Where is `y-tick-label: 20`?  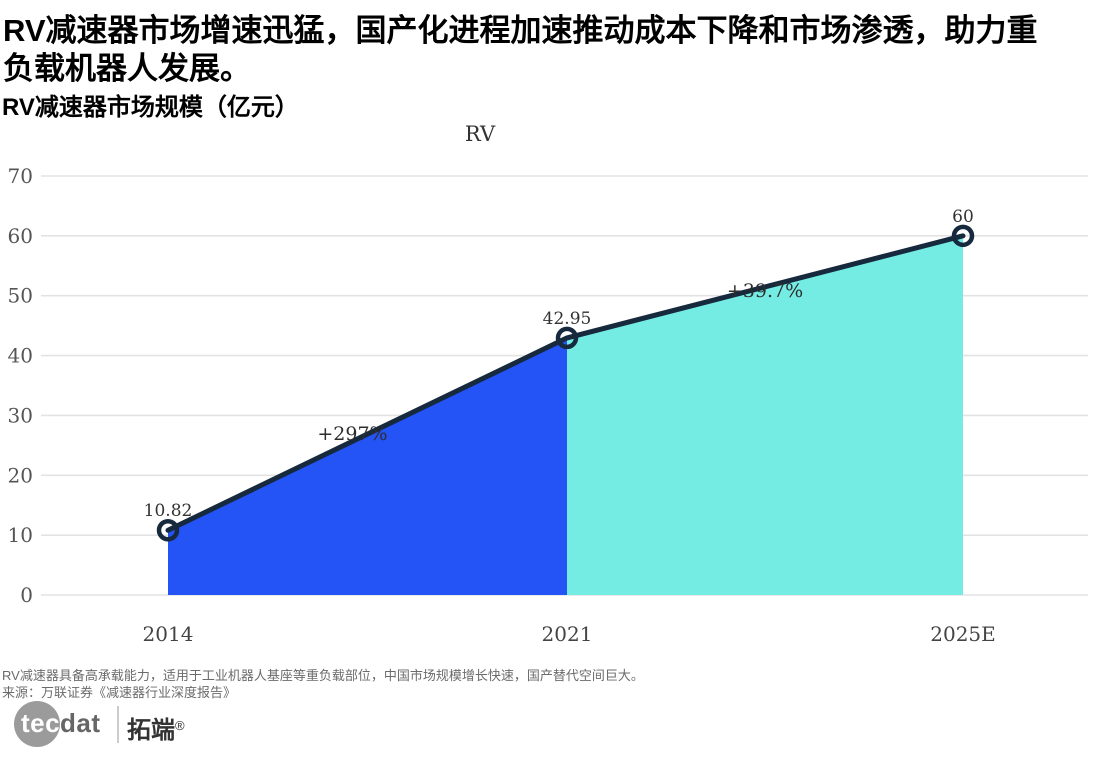 y-tick-label: 20 is located at coordinates (20, 475).